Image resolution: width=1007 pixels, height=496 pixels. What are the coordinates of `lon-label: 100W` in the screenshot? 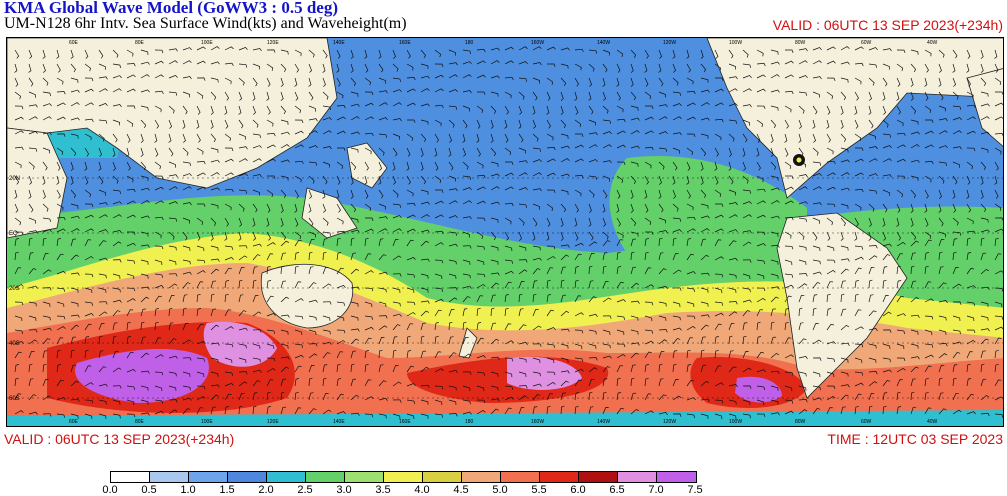 It's located at (735, 422).